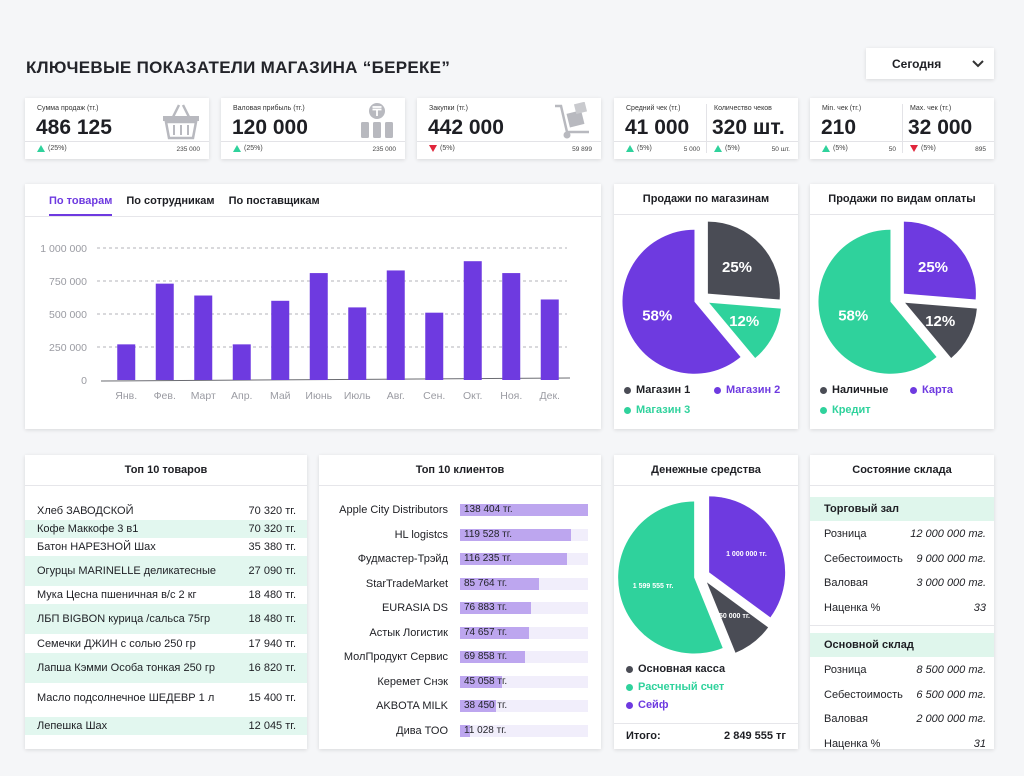 This screenshot has height=776, width=1024. I want to click on warehouse-label: Себестоимость, so click(863, 558).